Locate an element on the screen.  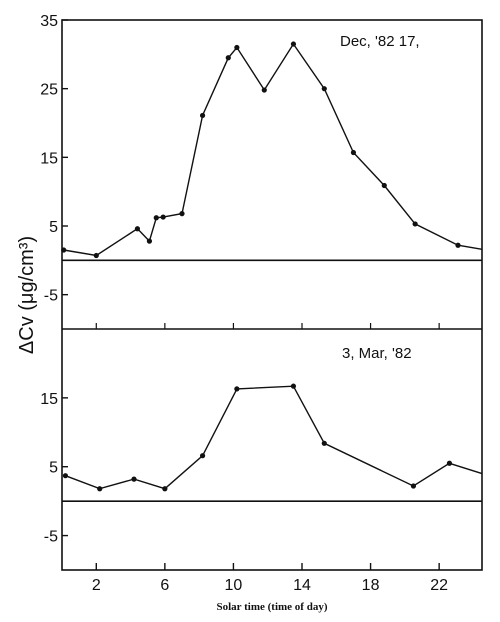
x-tick-label: 6 is located at coordinates (164, 585).